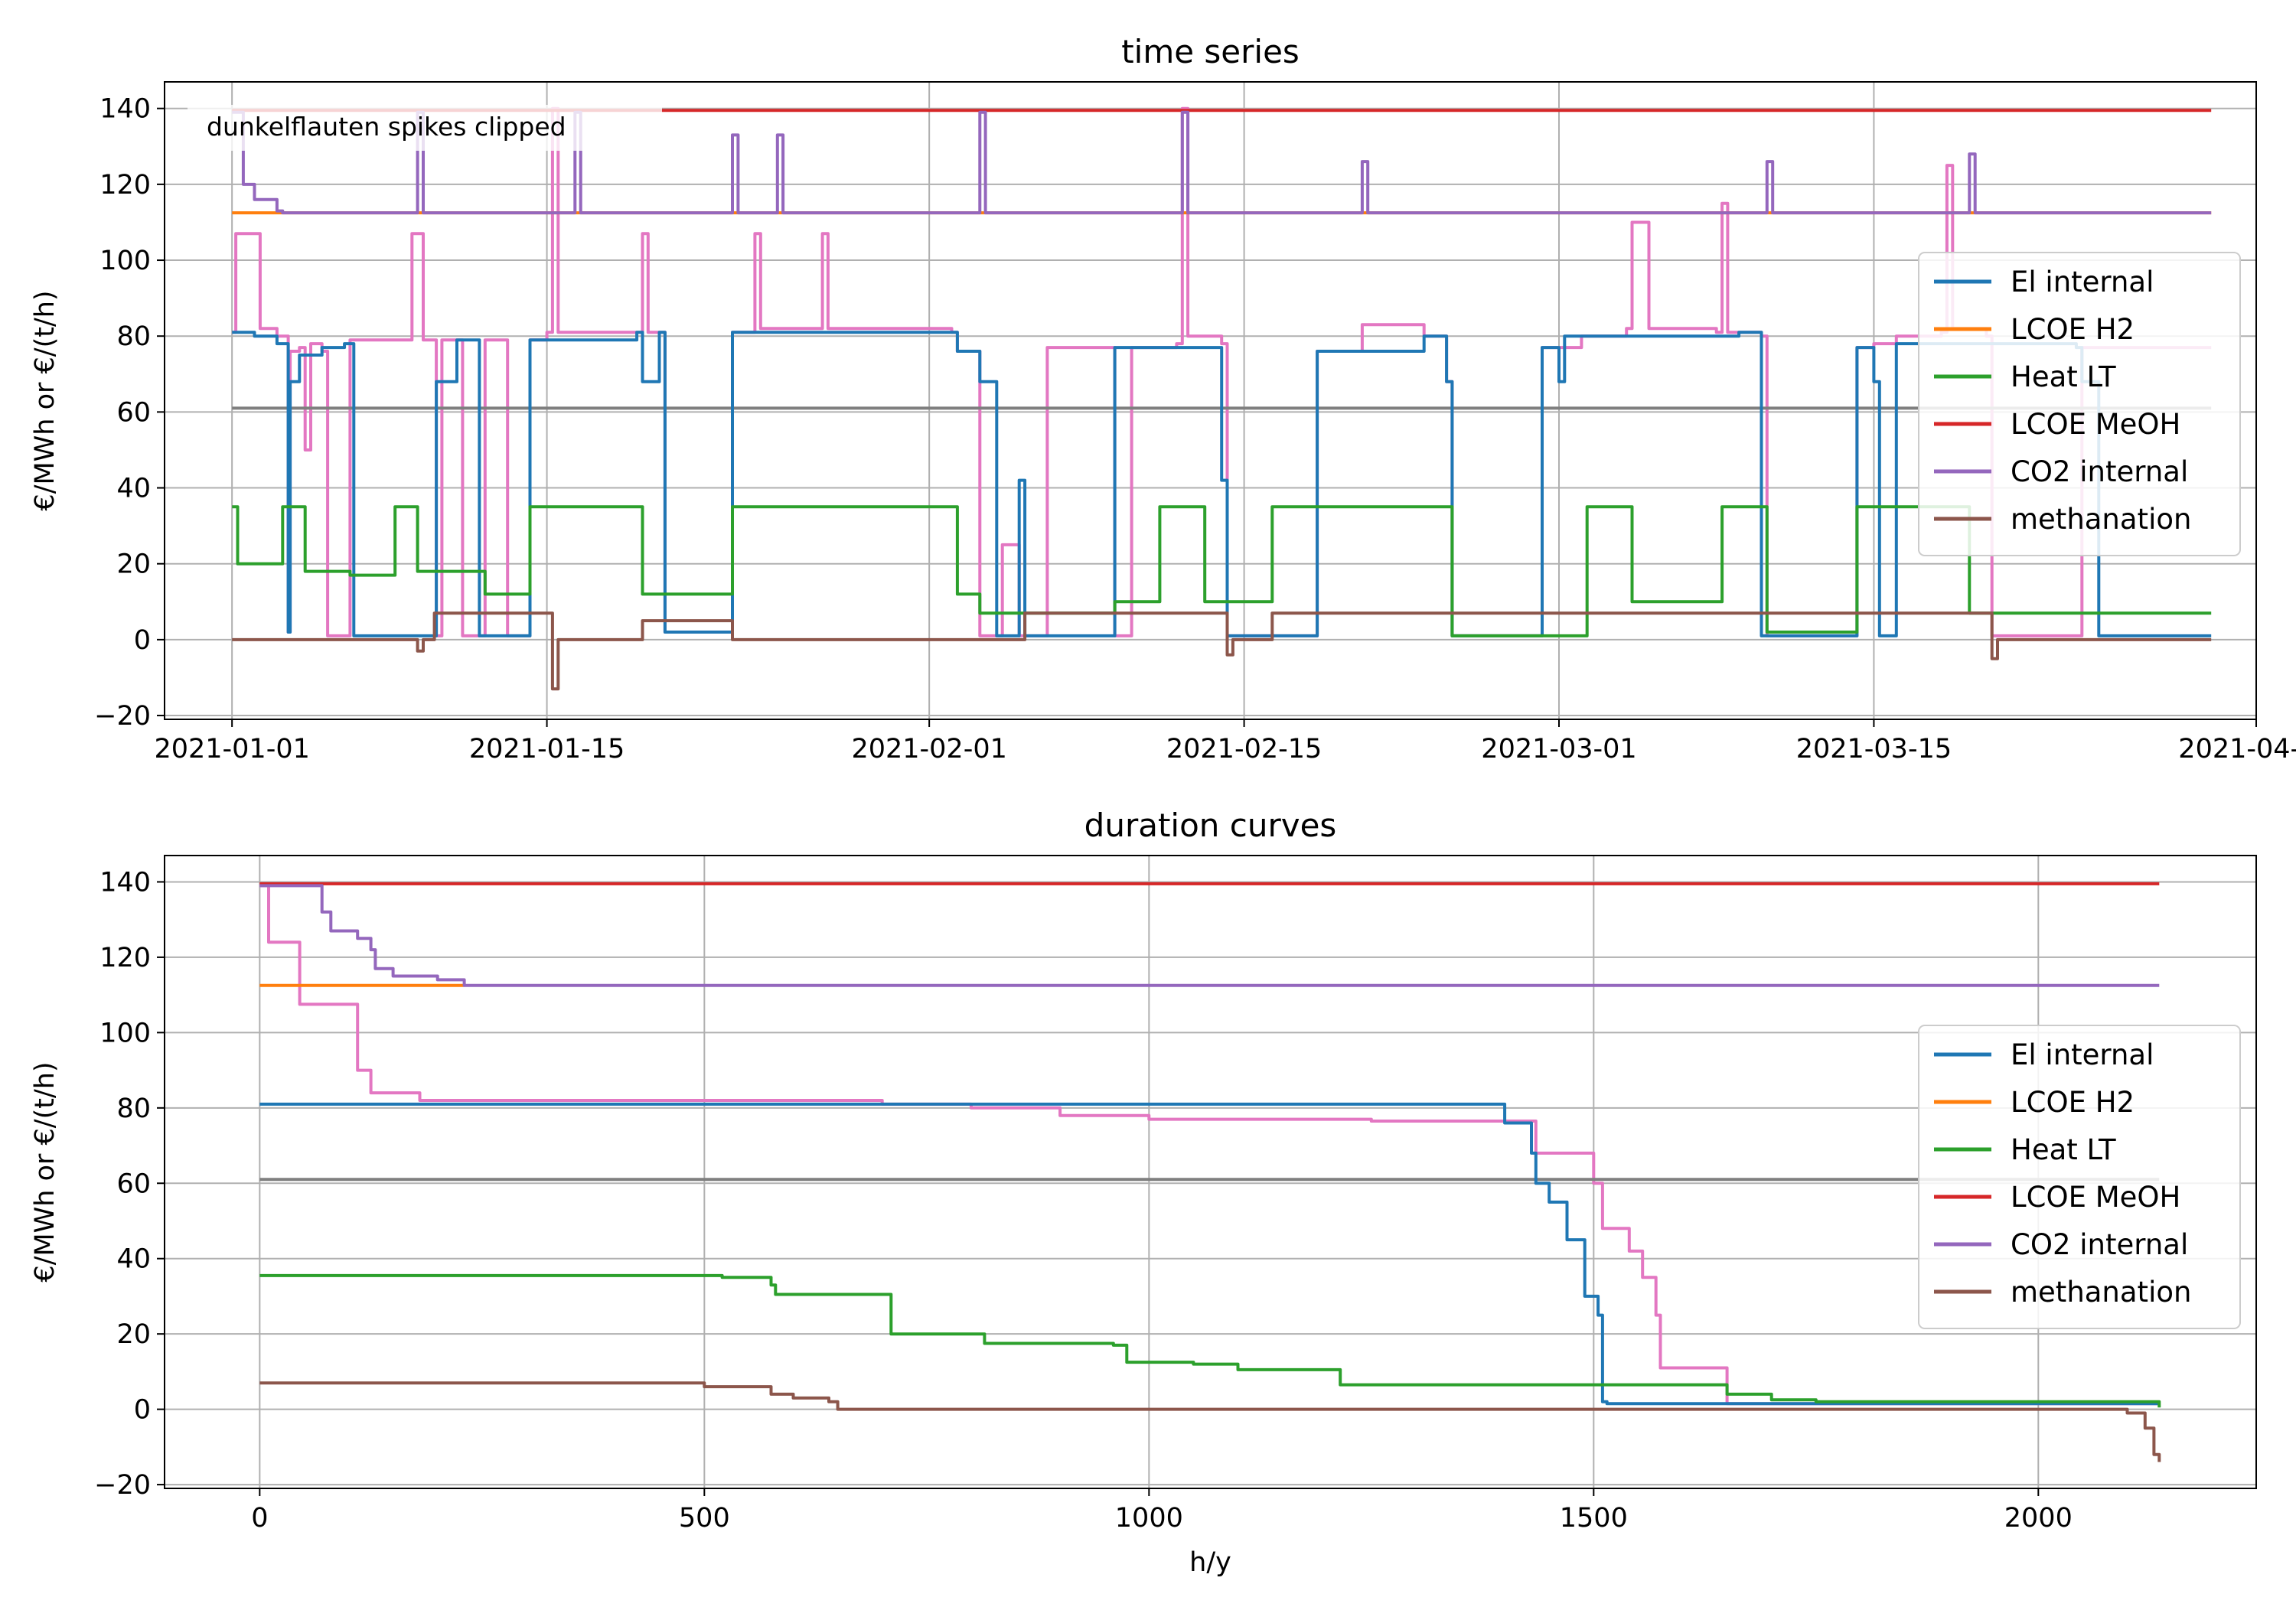  What do you see at coordinates (704, 1518) in the screenshot?
I see `x-tick-label: 500` at bounding box center [704, 1518].